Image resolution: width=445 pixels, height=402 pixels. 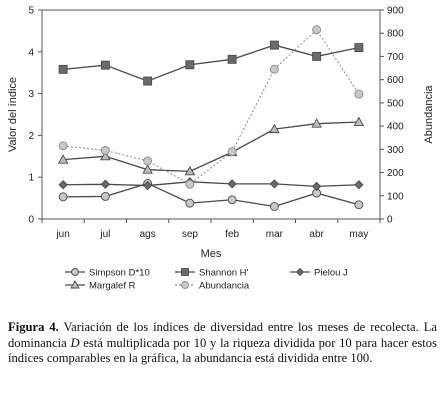 I want to click on legend-marker-margalef-r, so click(x=75, y=284).